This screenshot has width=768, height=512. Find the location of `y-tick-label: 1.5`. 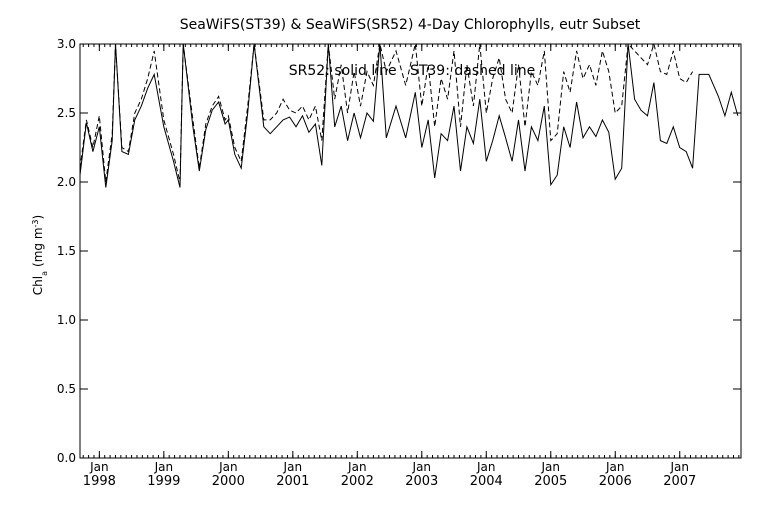

y-tick-label: 1.5 is located at coordinates (66, 251).